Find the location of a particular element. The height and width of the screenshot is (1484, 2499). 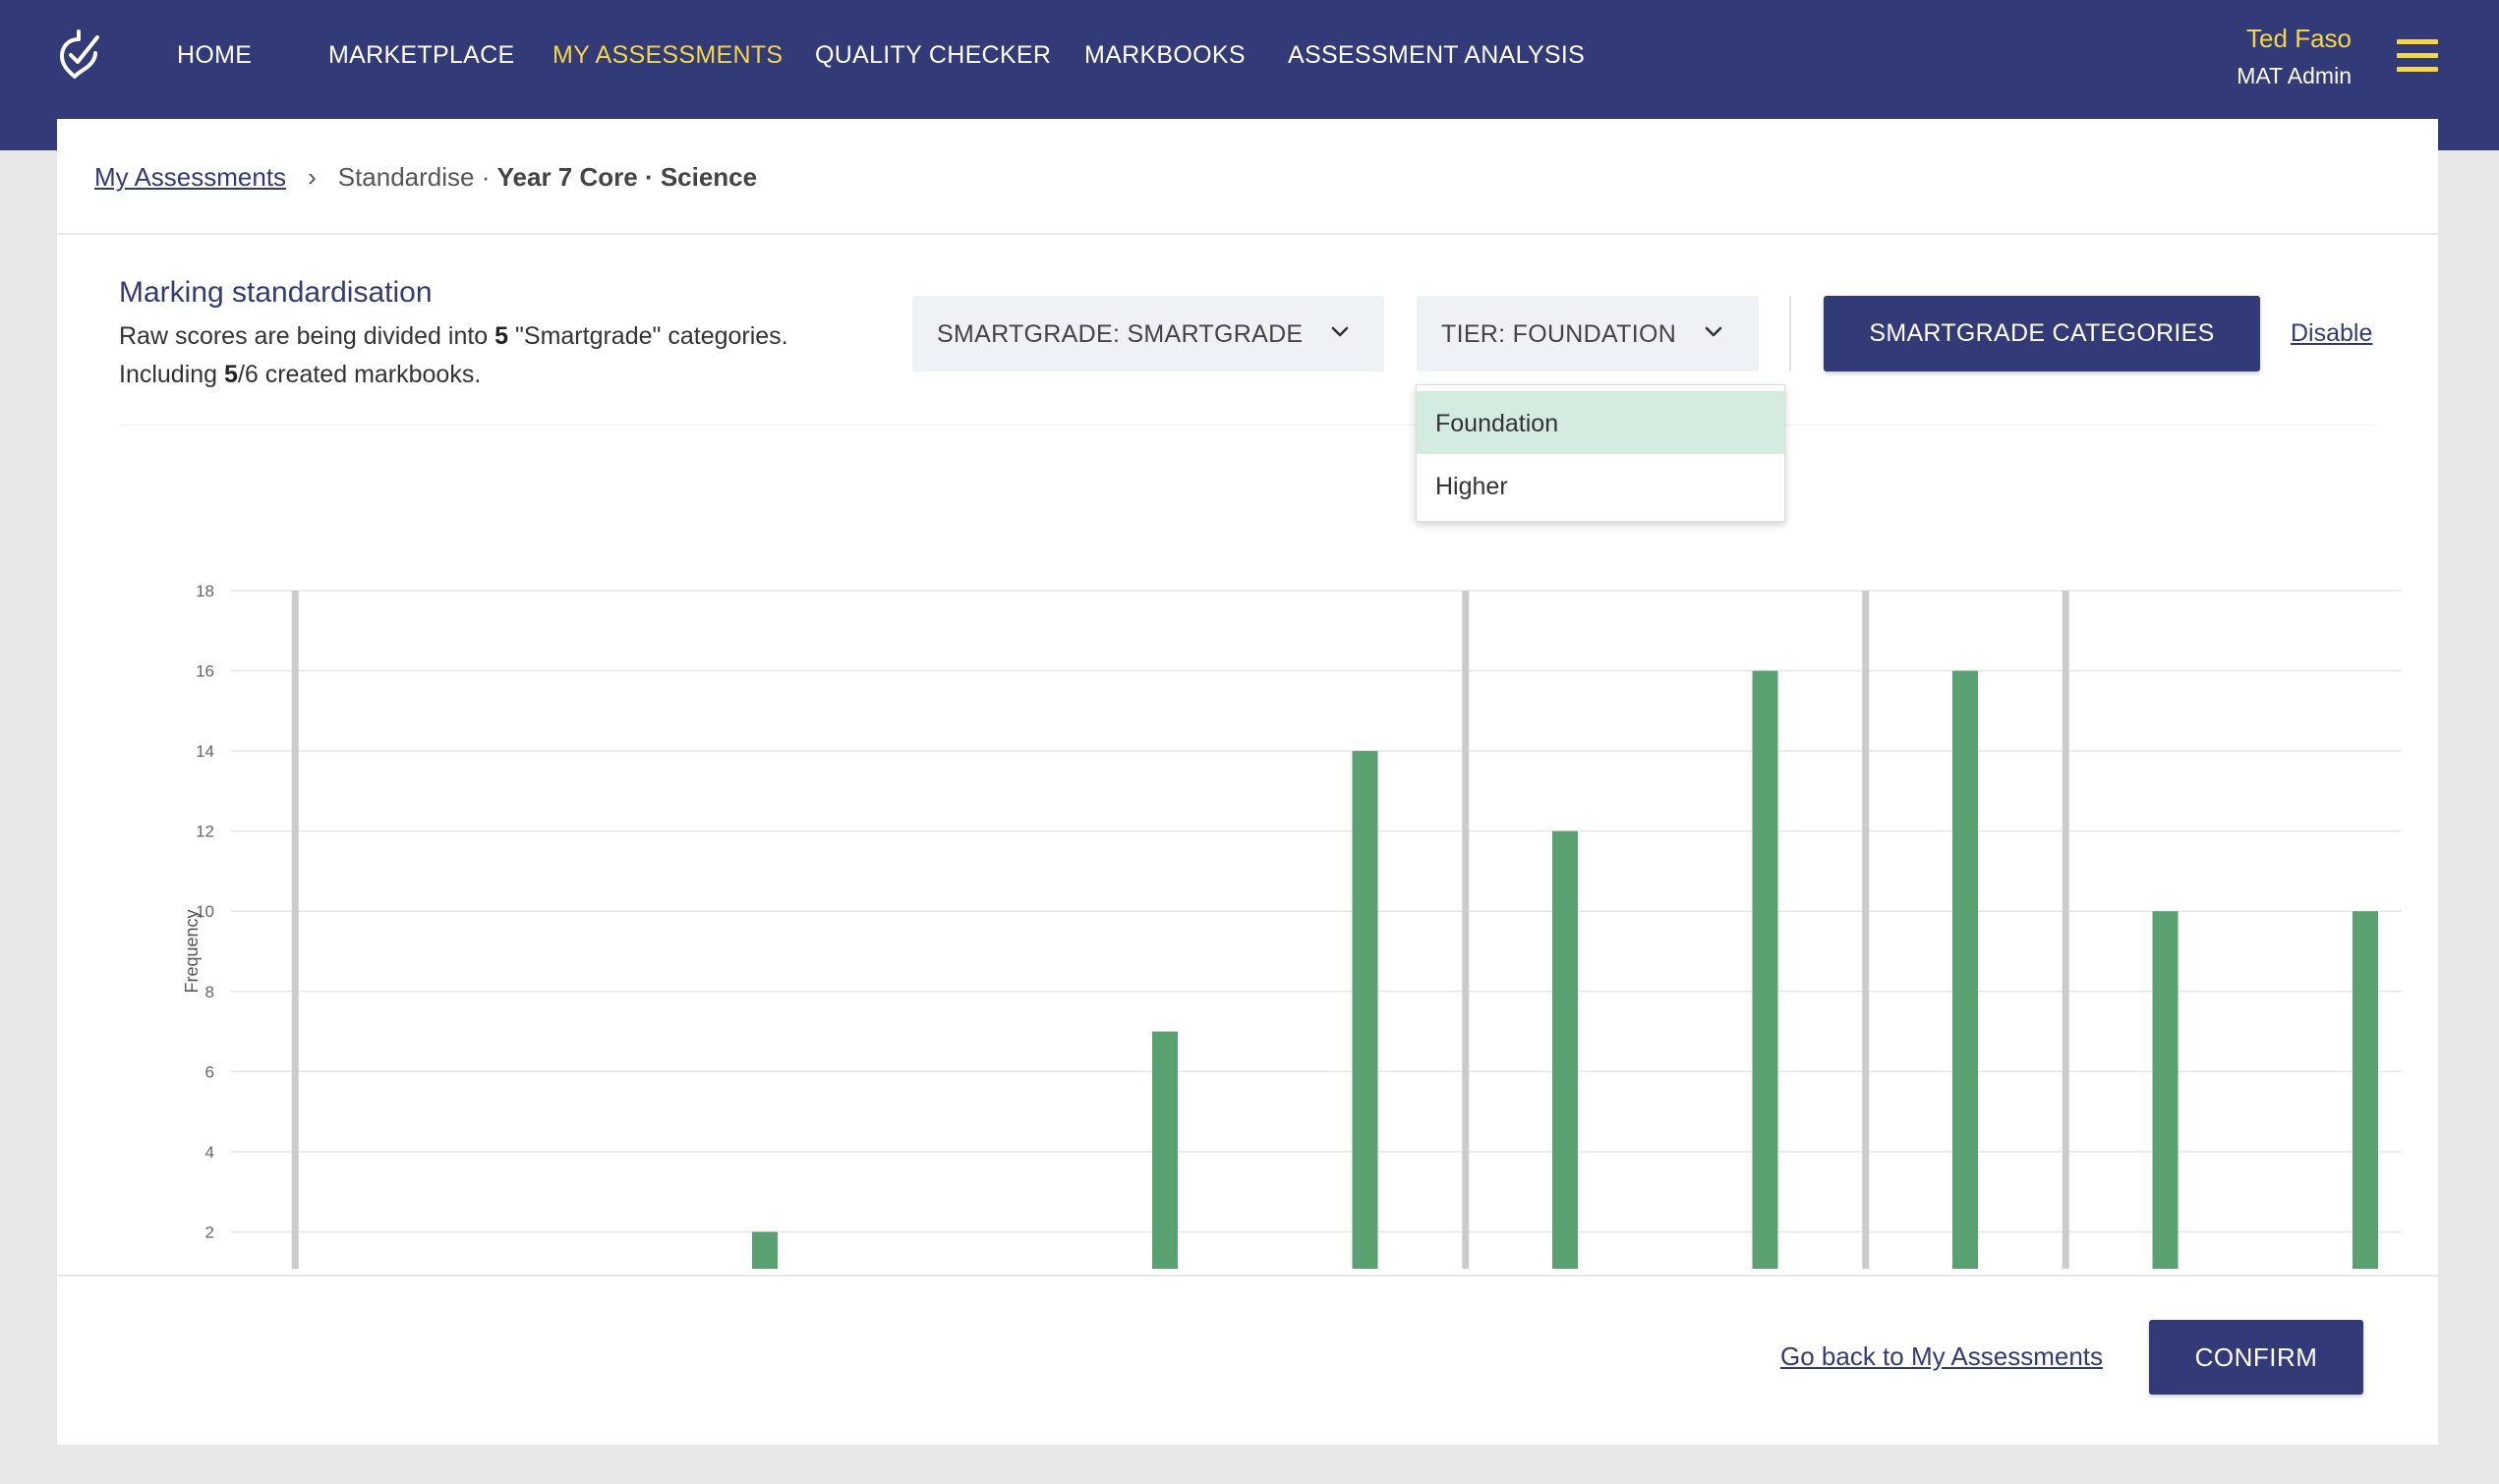

y-axis-label: Frequency is located at coordinates (192, 951).